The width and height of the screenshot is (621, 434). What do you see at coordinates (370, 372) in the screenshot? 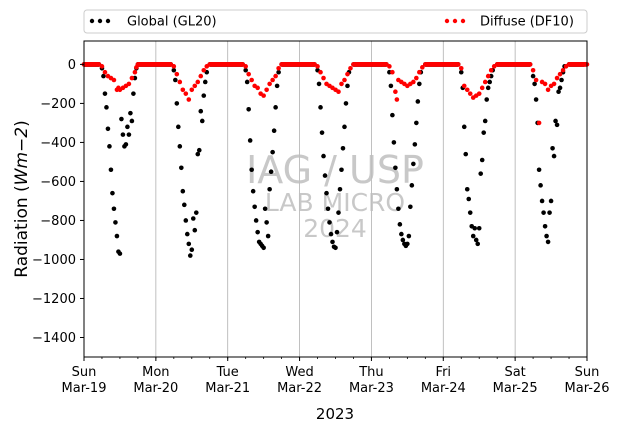
I see `x-tick-day: Thu` at bounding box center [370, 372].